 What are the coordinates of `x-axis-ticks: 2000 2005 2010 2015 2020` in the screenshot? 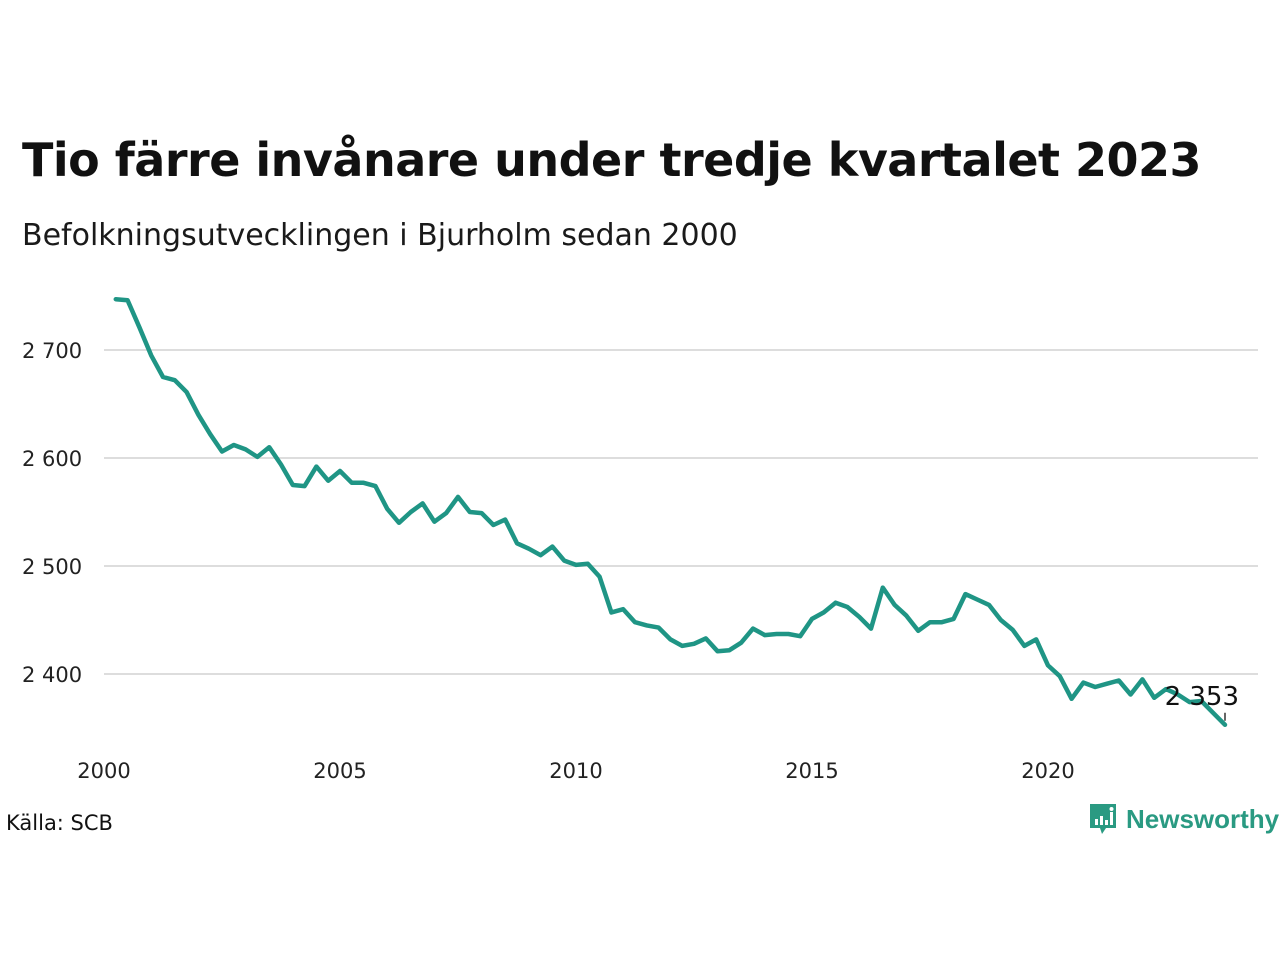 It's located at (575, 771).